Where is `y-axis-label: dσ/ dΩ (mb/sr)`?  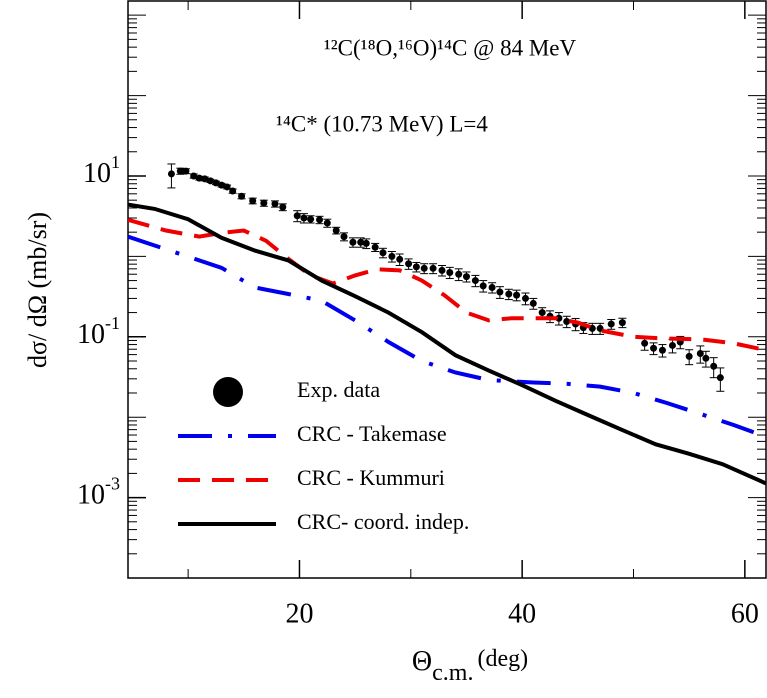 y-axis-label: dσ/ dΩ (mb/sr) is located at coordinates (37, 290).